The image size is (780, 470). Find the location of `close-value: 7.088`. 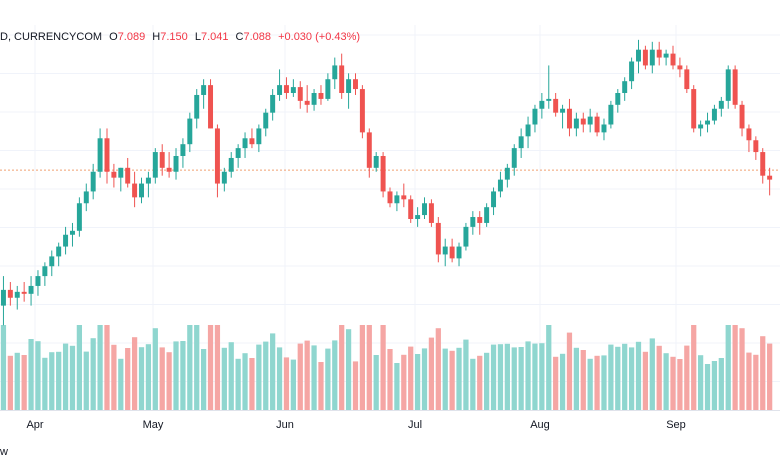

close-value: 7.088 is located at coordinates (257, 37).